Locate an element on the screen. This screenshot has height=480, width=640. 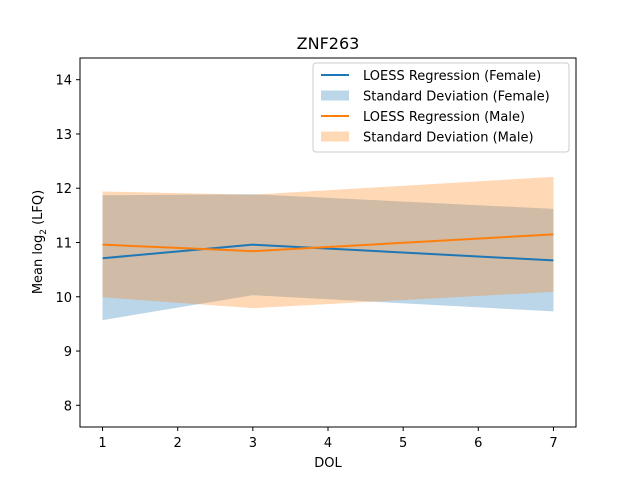
x-axis: 1 2 3 4 5 6 7 is located at coordinates (328, 439).